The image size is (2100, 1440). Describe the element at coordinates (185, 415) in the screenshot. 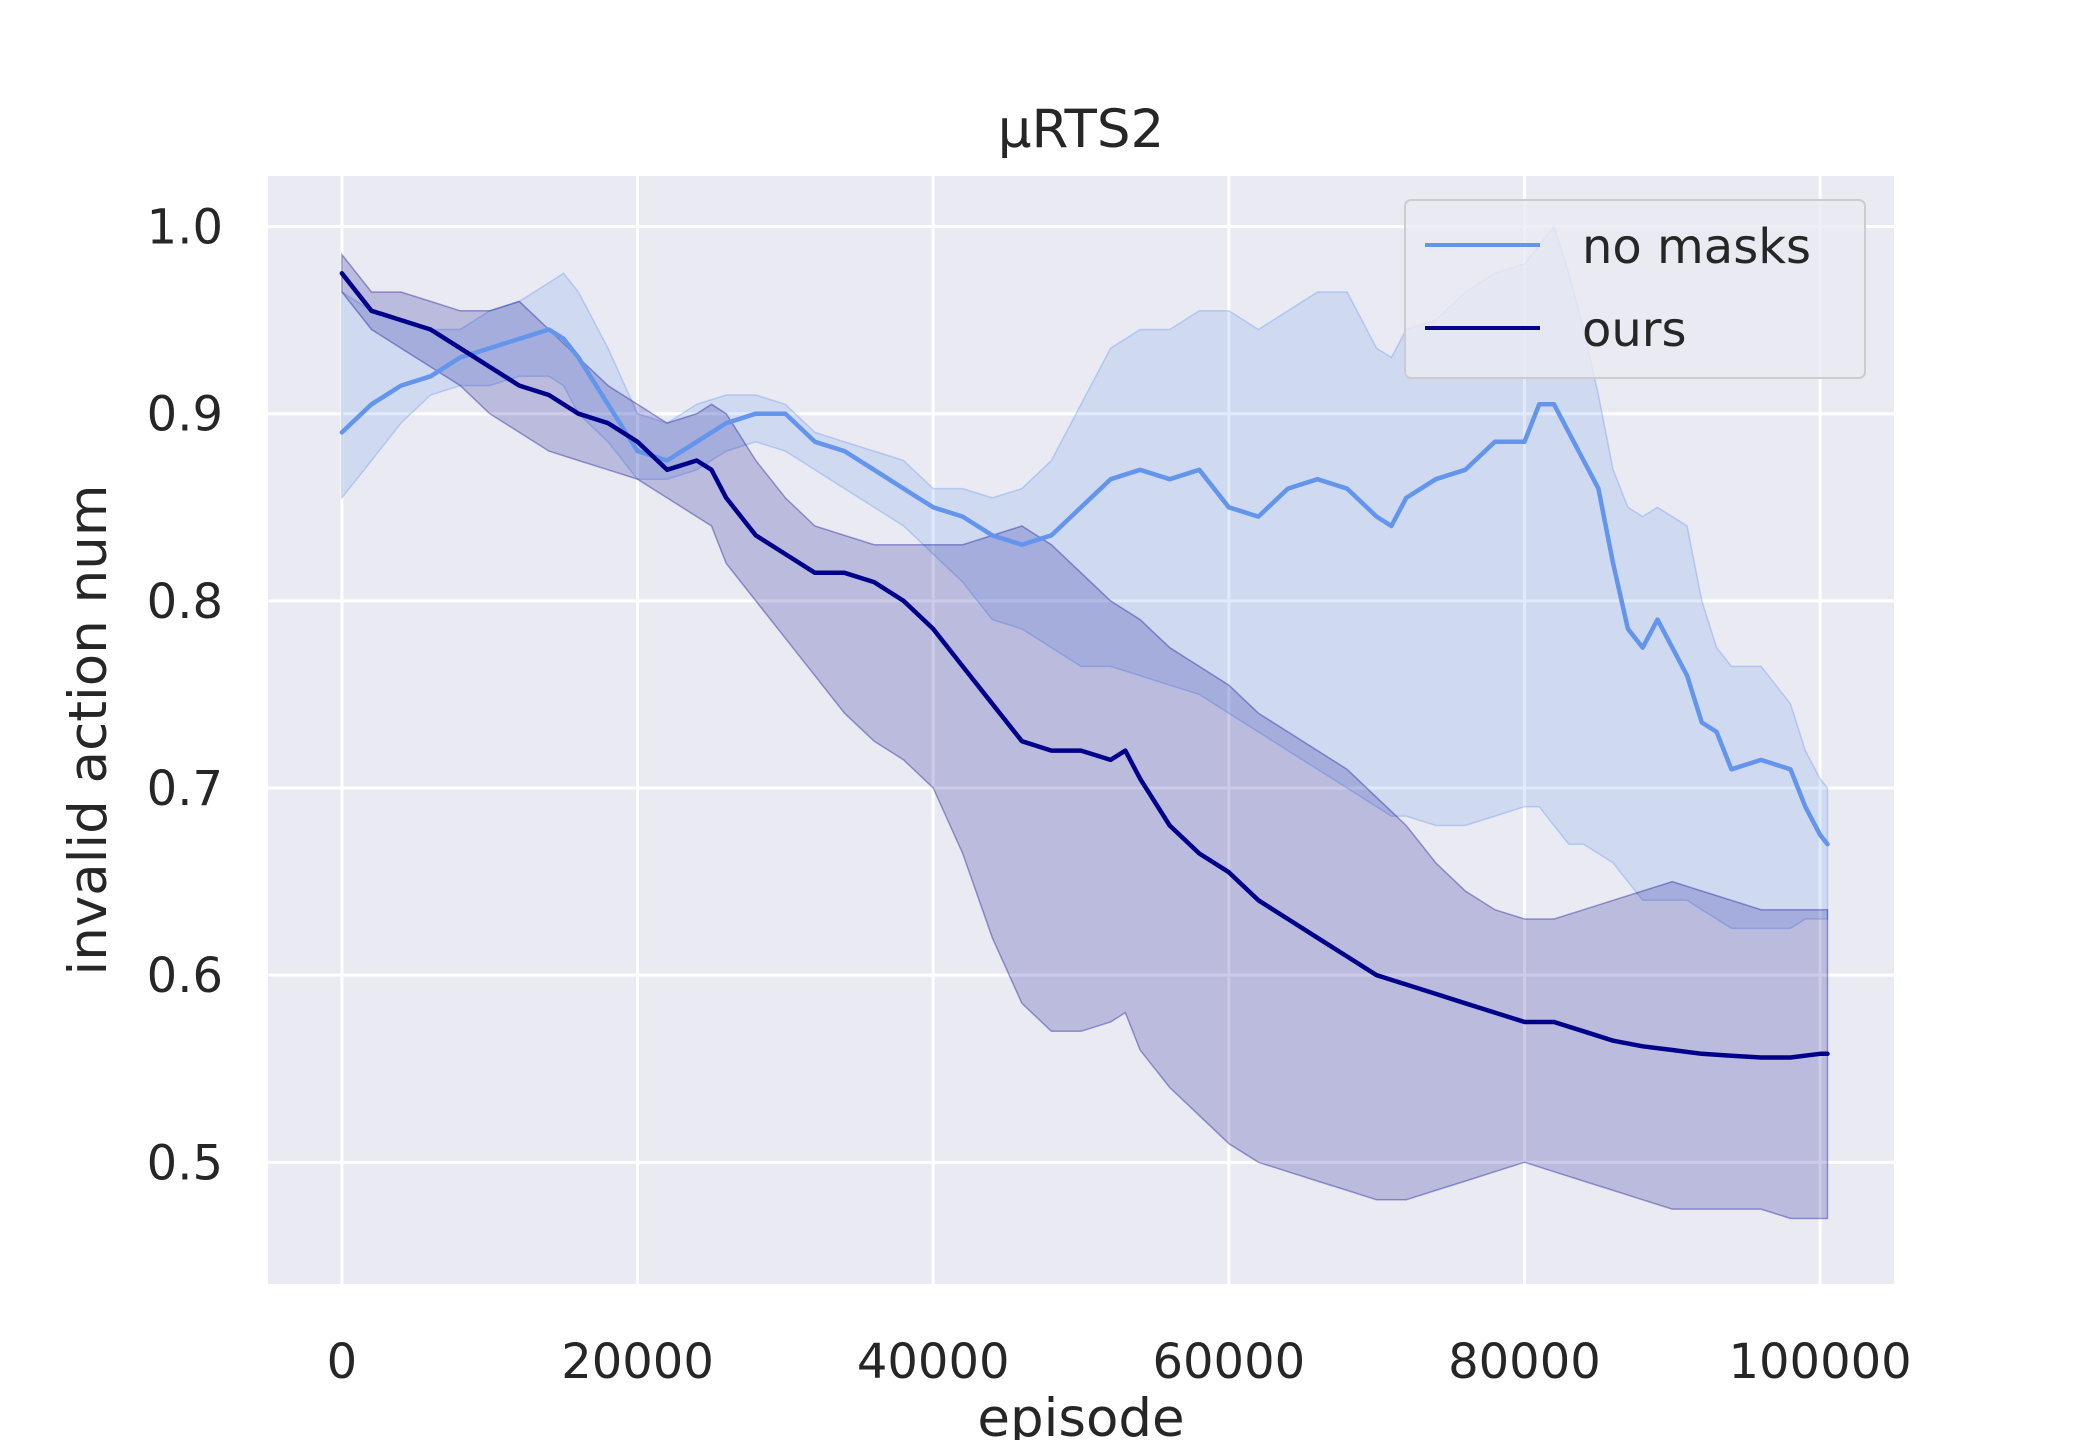

I see `y-tick-label: 0.9` at that location.